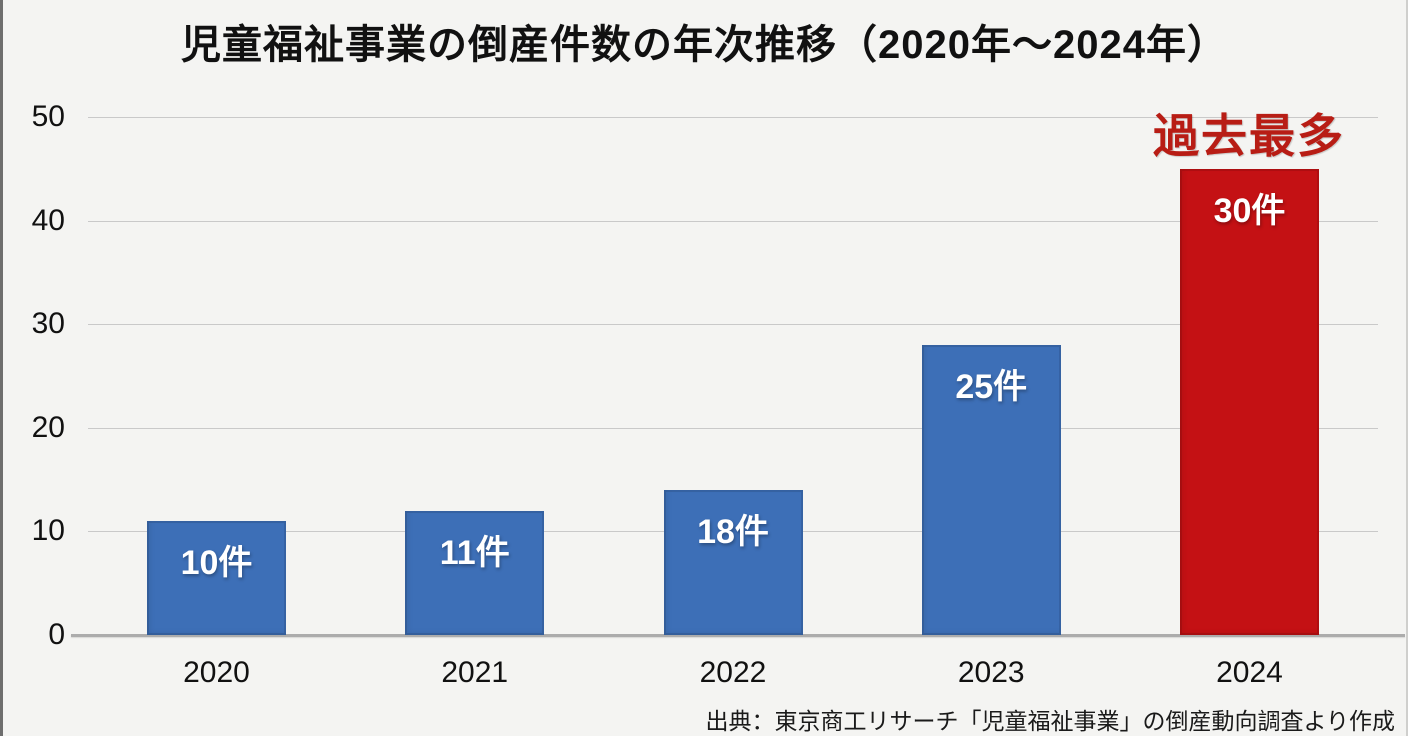  I want to click on chart-title: 児童福祉事業の倒産件数の年次推移（2020年～2024年）, so click(704, 45).